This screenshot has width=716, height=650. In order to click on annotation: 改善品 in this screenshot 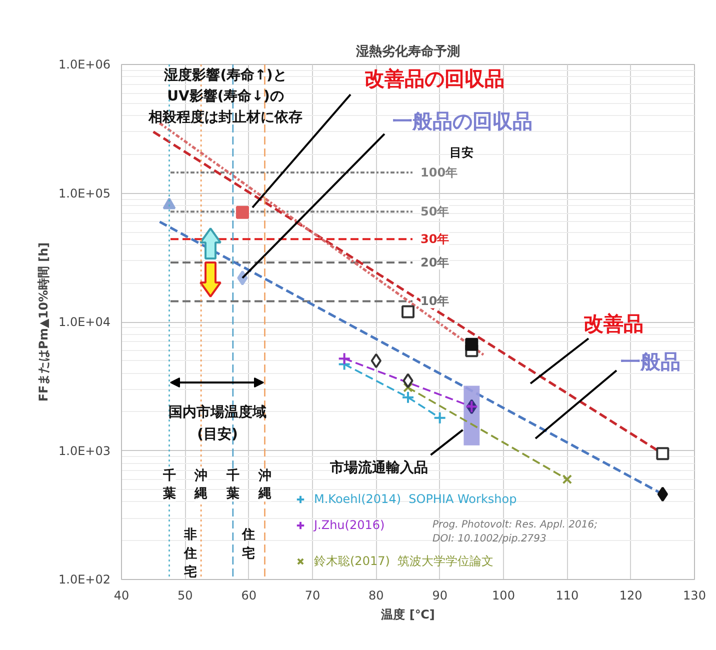, I will do `click(614, 324)`.